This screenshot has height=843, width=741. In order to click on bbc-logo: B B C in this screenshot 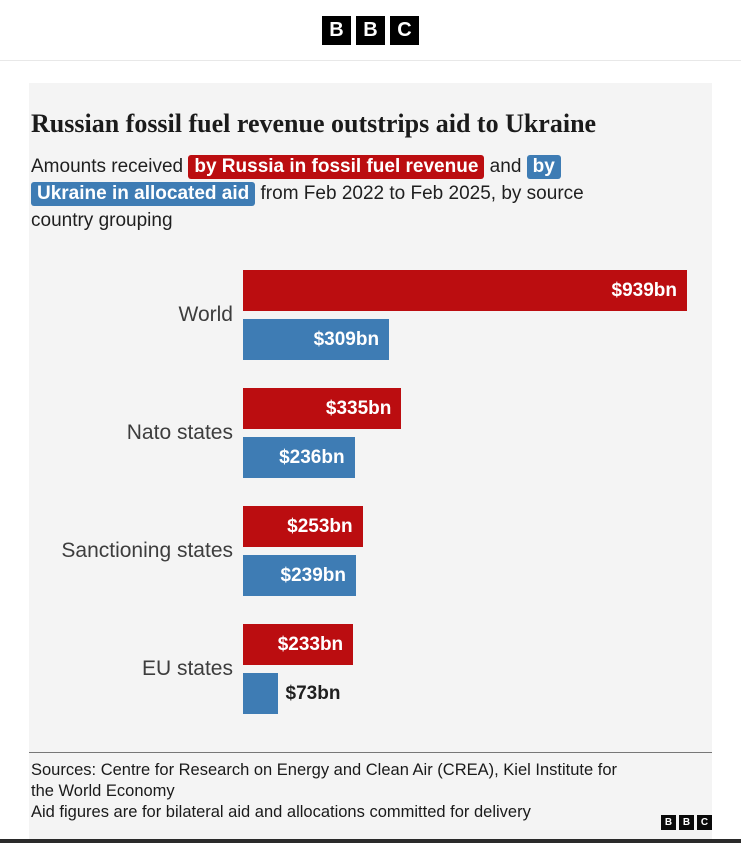, I will do `click(370, 30)`.